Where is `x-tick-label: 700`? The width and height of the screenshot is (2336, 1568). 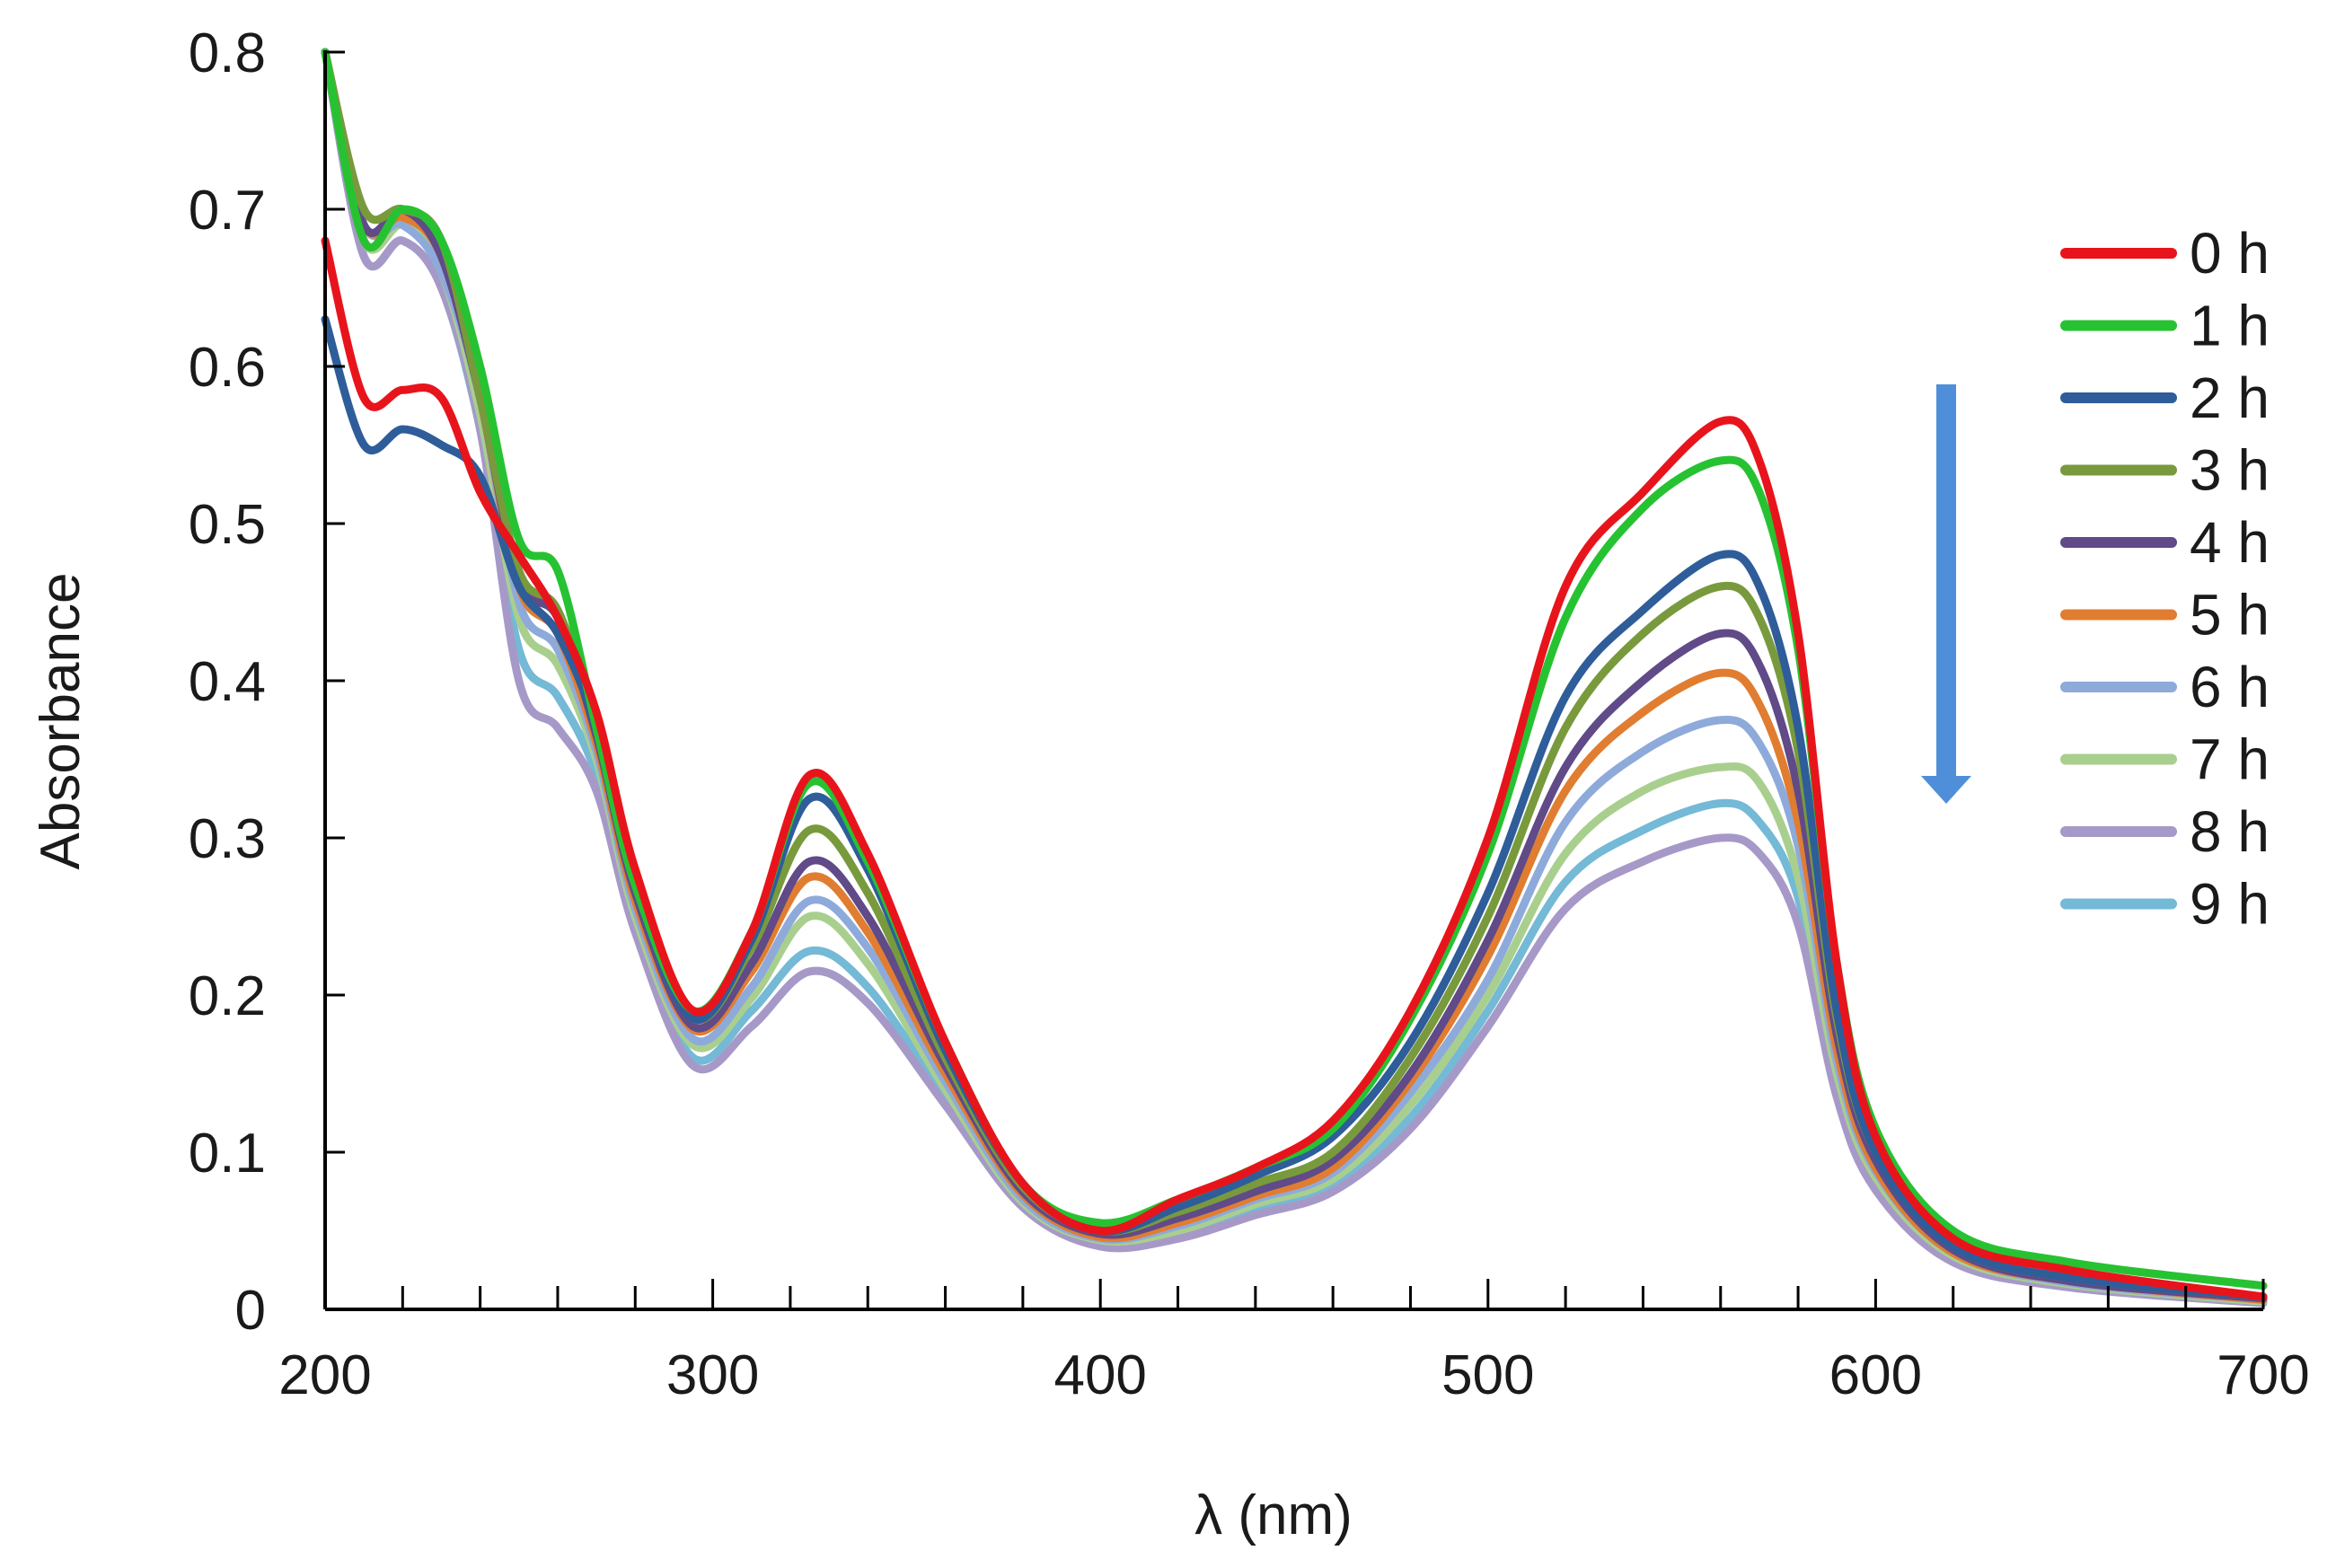
x-tick-label: 700 is located at coordinates (2263, 1375).